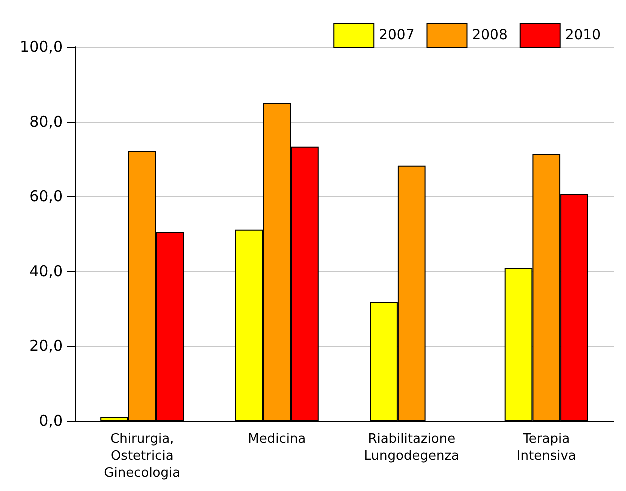 The width and height of the screenshot is (626, 491). Describe the element at coordinates (583, 36) in the screenshot. I see `legend-label: 2010` at that location.